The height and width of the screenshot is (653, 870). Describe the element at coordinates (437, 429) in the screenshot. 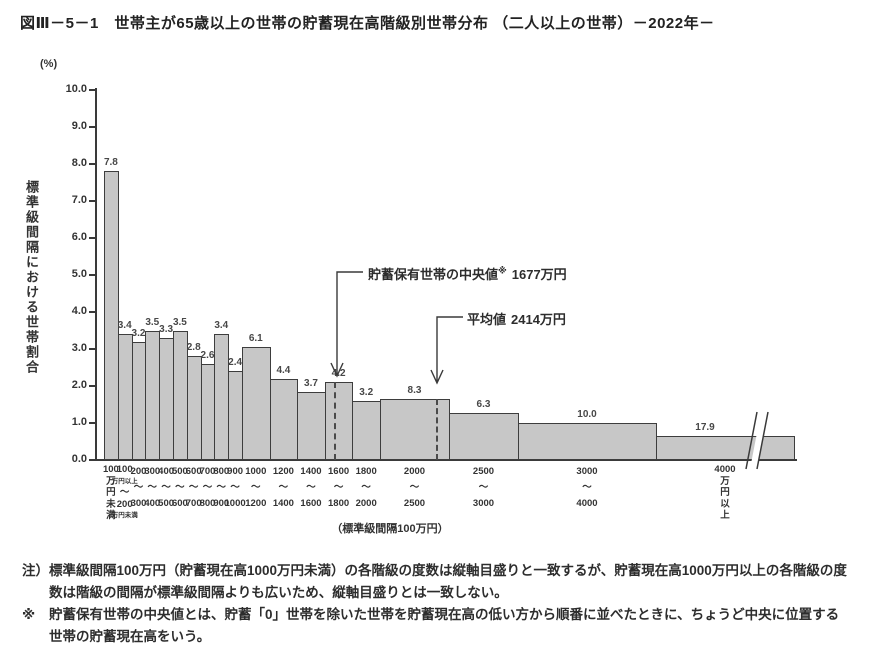

I see `mean-dashed-line` at that location.